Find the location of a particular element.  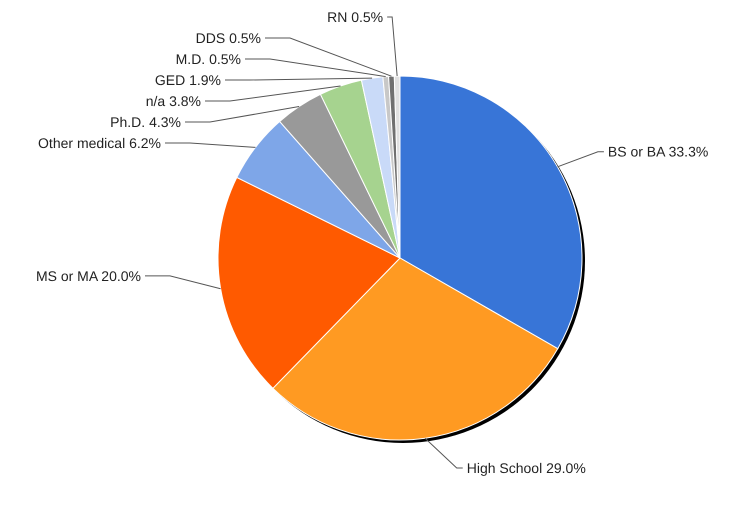

slice-label: GED 1.9% is located at coordinates (187, 80).